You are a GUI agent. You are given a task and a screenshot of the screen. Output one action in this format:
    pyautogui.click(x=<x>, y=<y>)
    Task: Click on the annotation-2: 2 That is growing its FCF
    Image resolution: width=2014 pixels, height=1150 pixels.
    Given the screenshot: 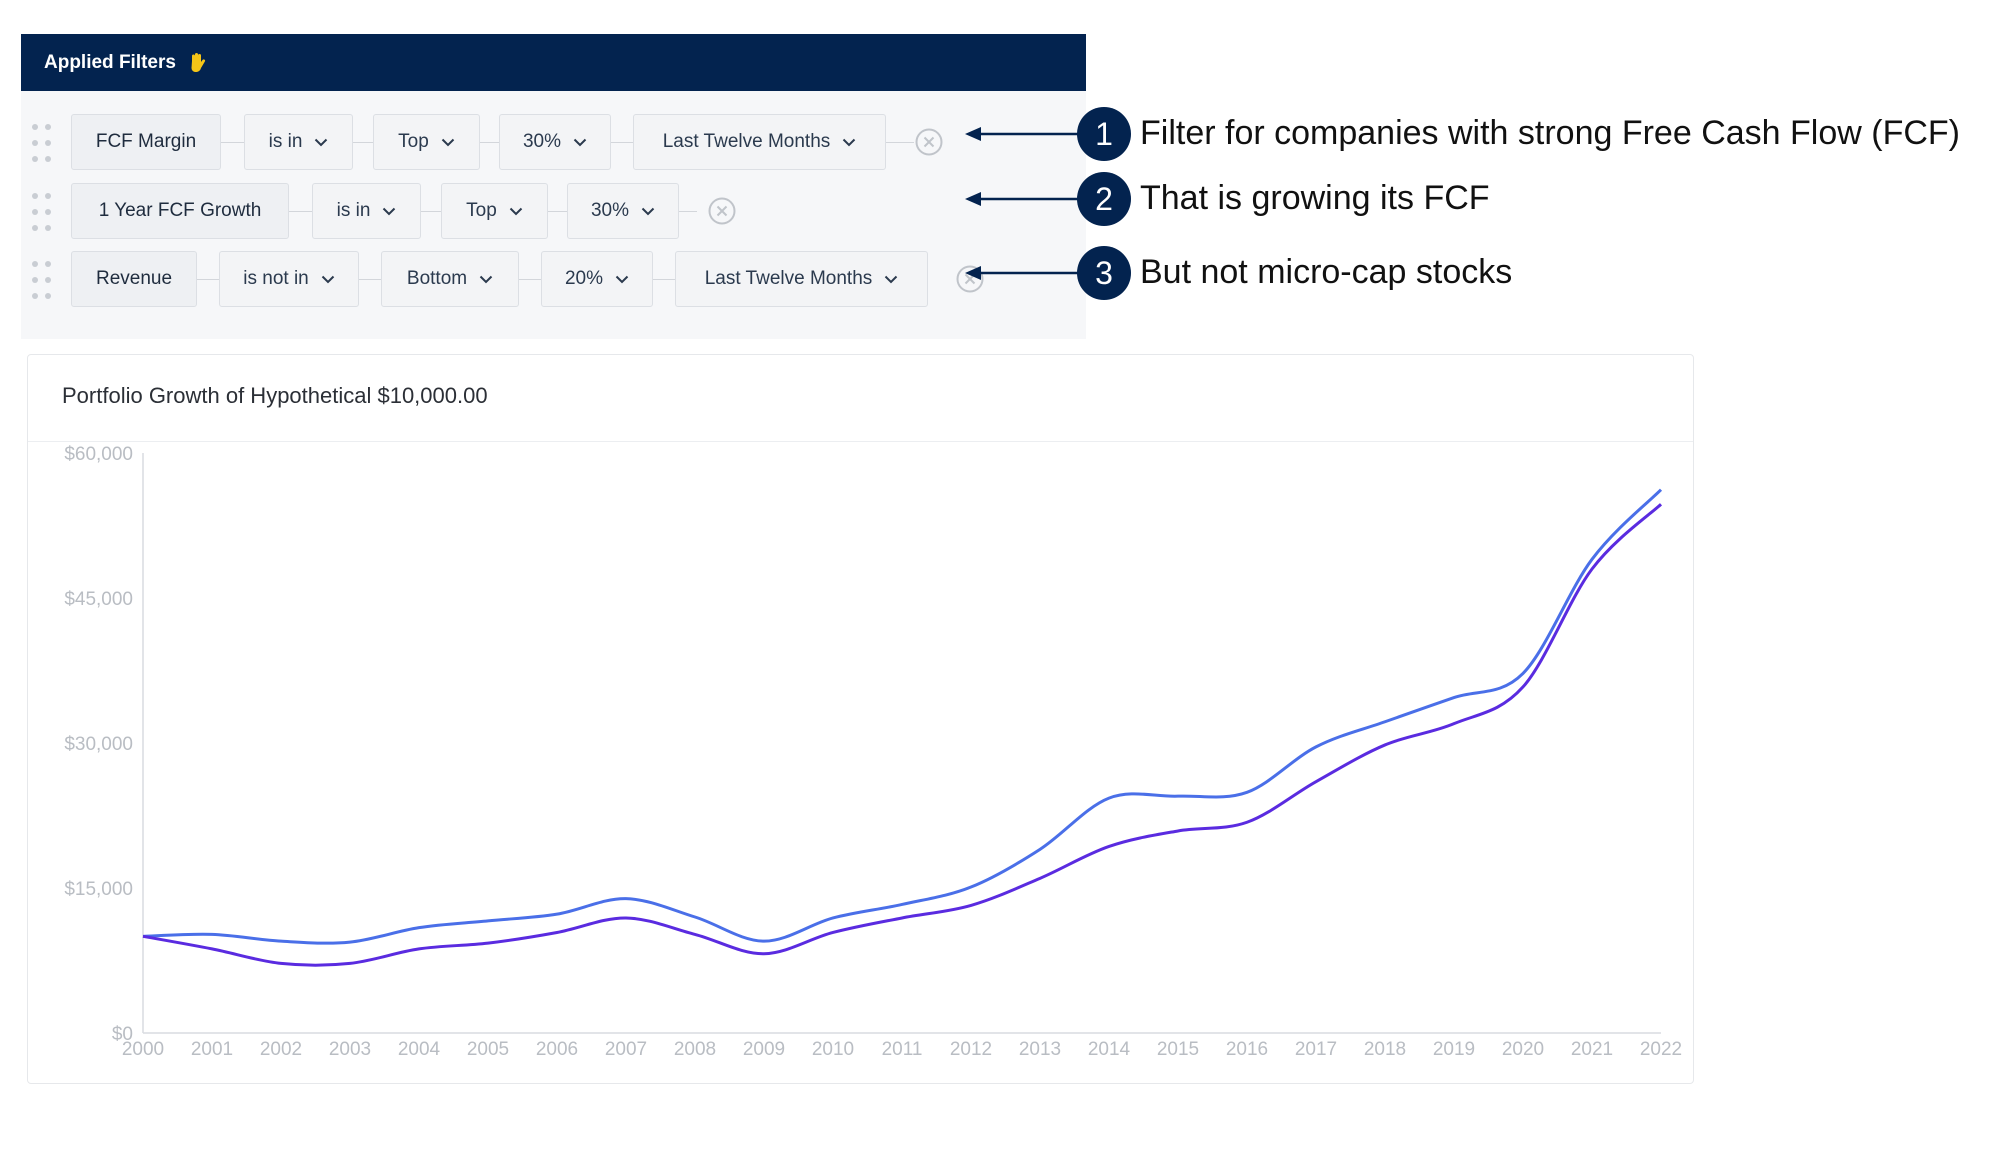 What is the action you would take?
    pyautogui.click(x=1315, y=199)
    